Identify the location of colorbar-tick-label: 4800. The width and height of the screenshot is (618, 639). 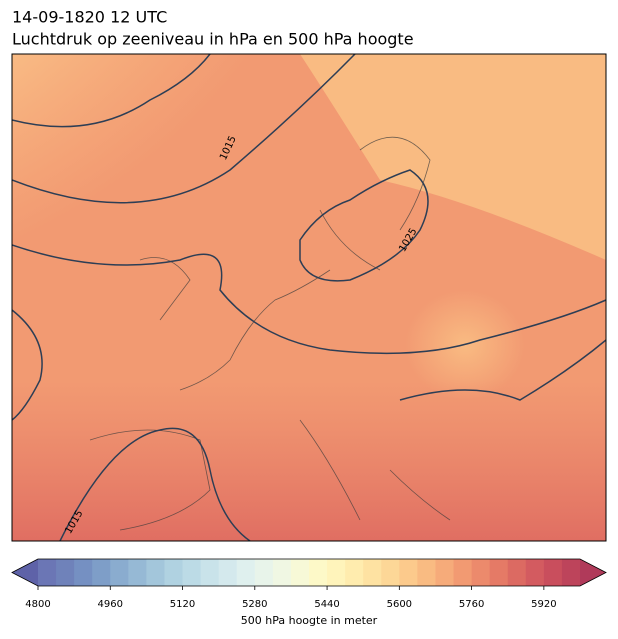
(37, 604).